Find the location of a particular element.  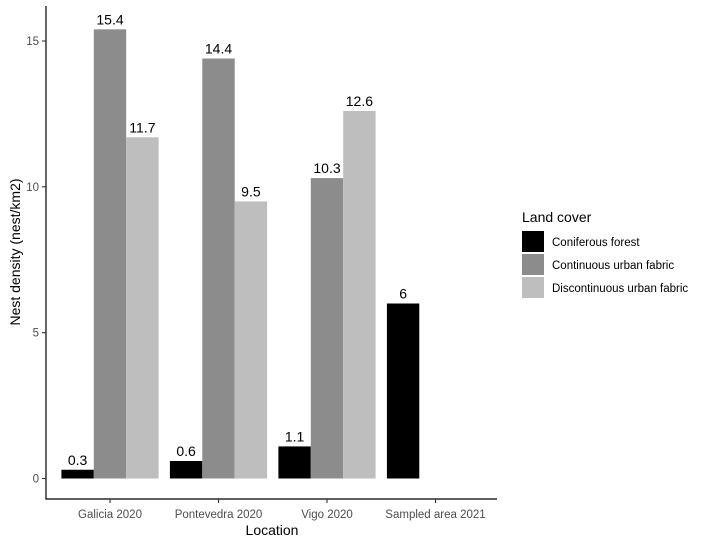

x-axis-label: Location is located at coordinates (272, 530).